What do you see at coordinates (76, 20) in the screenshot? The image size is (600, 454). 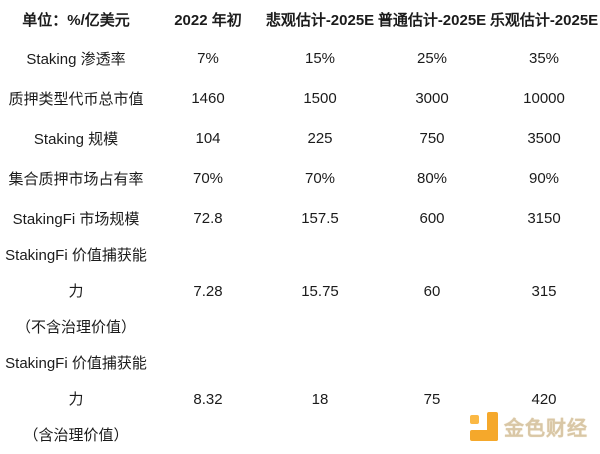 I see `unit-header-cell: 单位：%/亿美元` at bounding box center [76, 20].